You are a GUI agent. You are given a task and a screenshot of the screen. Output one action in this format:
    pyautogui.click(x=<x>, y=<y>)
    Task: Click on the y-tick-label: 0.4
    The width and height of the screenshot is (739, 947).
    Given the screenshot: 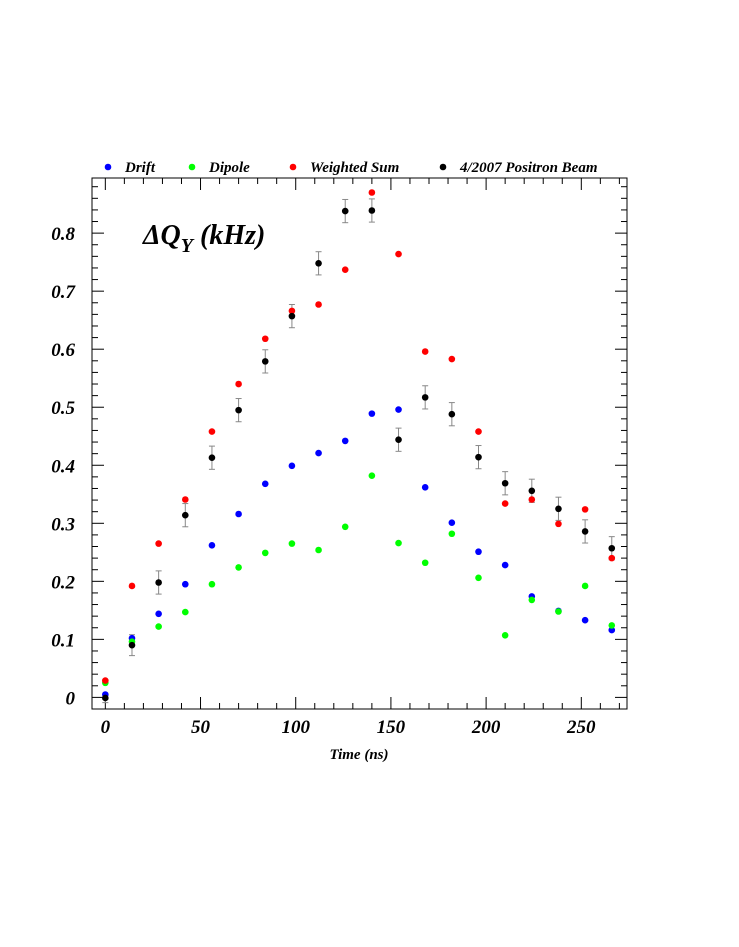 What is the action you would take?
    pyautogui.click(x=63, y=466)
    